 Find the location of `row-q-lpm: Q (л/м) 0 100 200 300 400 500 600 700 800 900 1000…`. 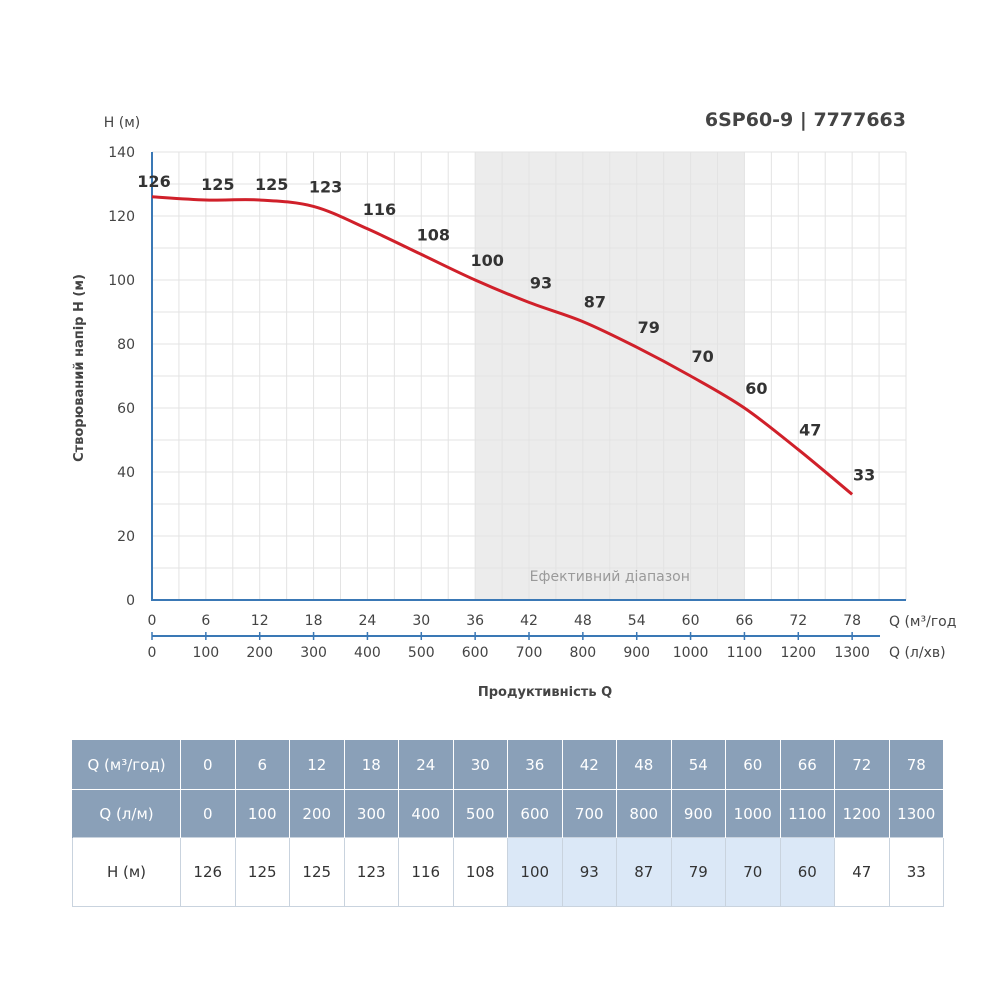

row-q-lpm: Q (л/м) 0 100 200 300 400 500 600 700 800 900 1000… is located at coordinates (508, 813).